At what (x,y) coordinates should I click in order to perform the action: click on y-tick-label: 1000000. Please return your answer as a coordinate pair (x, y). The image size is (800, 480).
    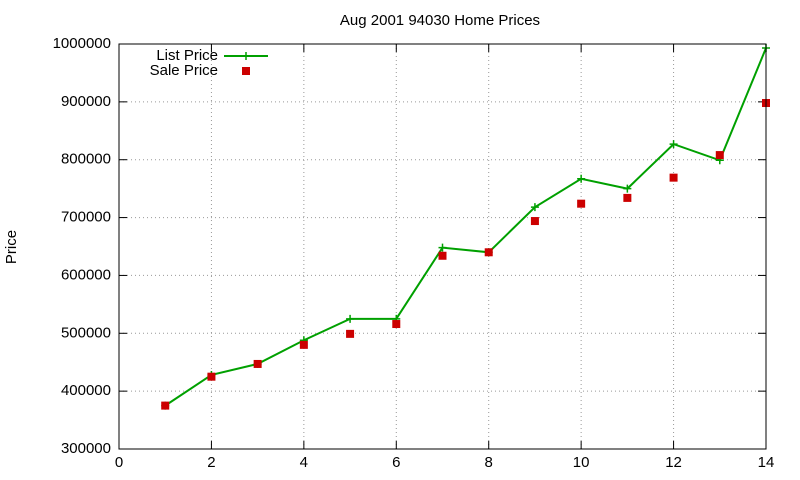
    Looking at the image, I should click on (82, 43).